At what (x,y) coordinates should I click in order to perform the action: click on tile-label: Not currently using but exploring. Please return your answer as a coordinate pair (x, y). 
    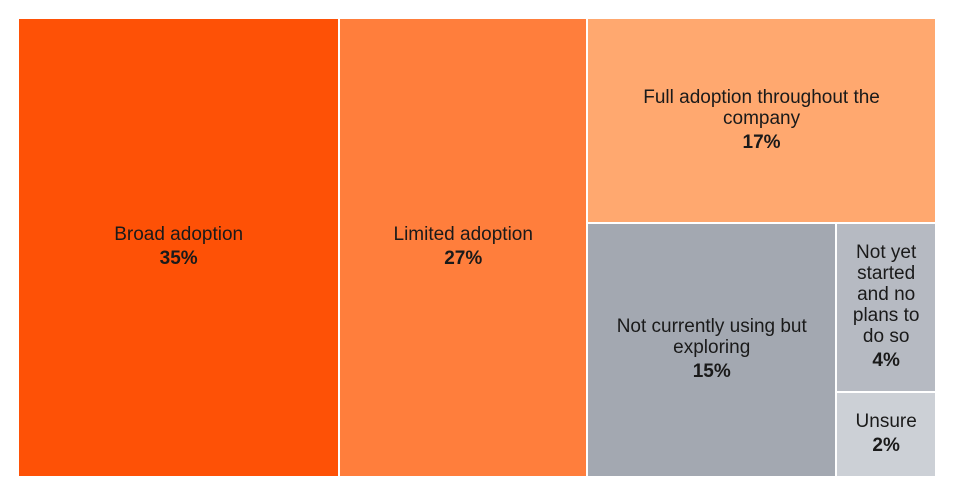
    Looking at the image, I should click on (711, 337).